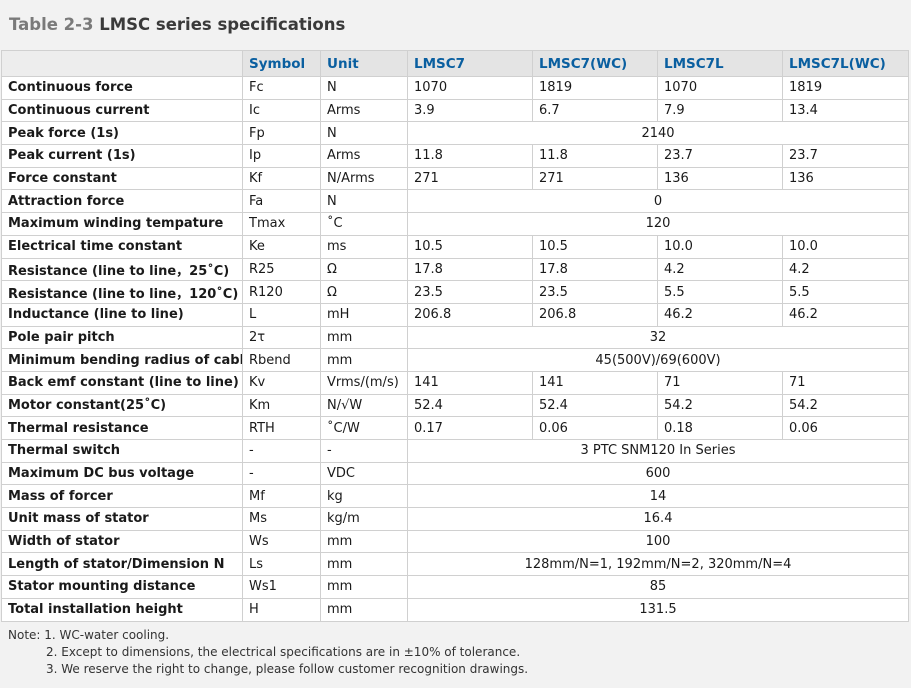 The width and height of the screenshot is (911, 688). Describe the element at coordinates (455, 178) in the screenshot. I see `table-row: Force constant Kf N/Arms 271 271 136 136` at that location.